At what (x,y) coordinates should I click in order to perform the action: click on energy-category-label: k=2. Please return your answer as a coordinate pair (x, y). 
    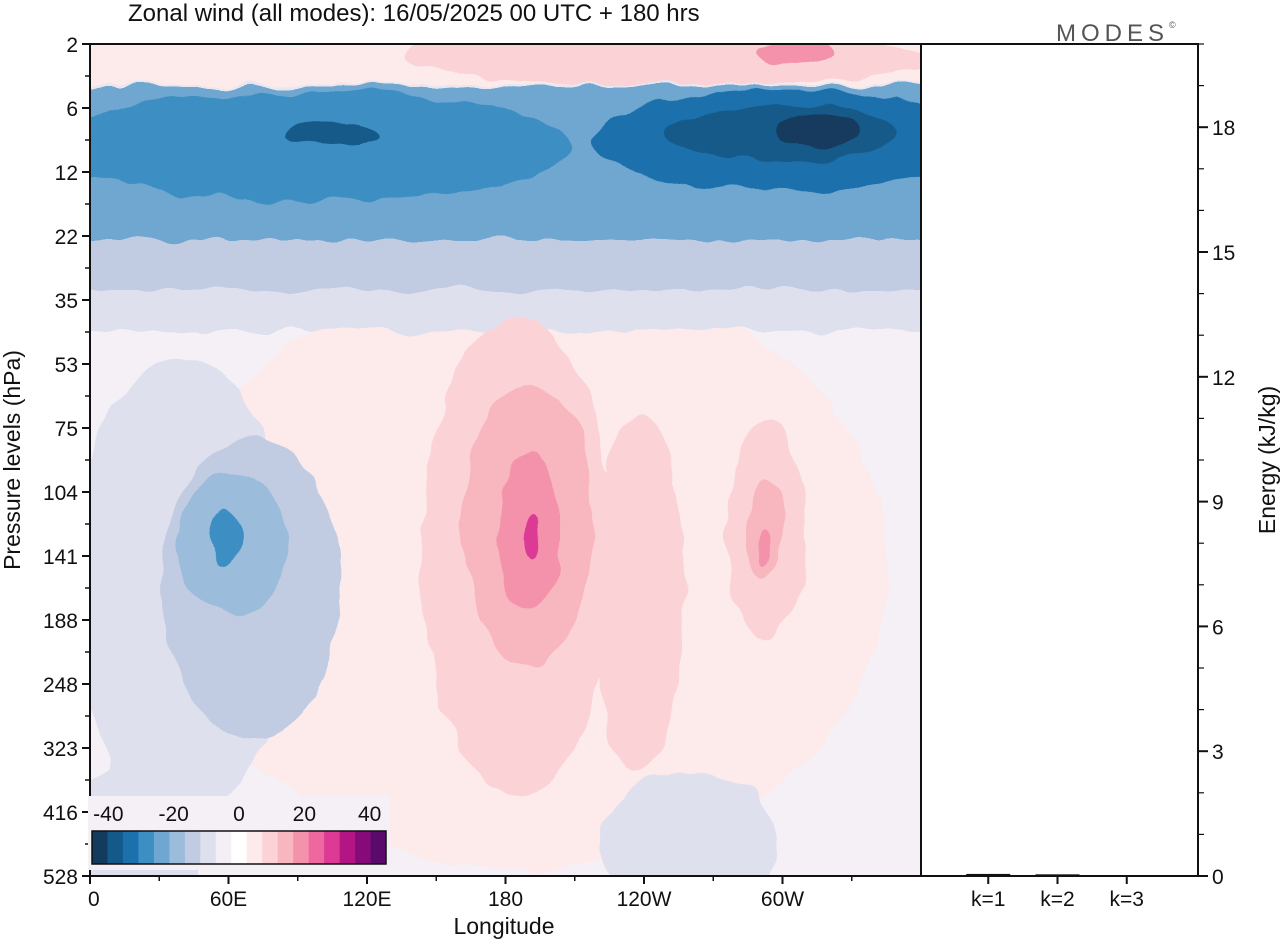
    Looking at the image, I should click on (1057, 899).